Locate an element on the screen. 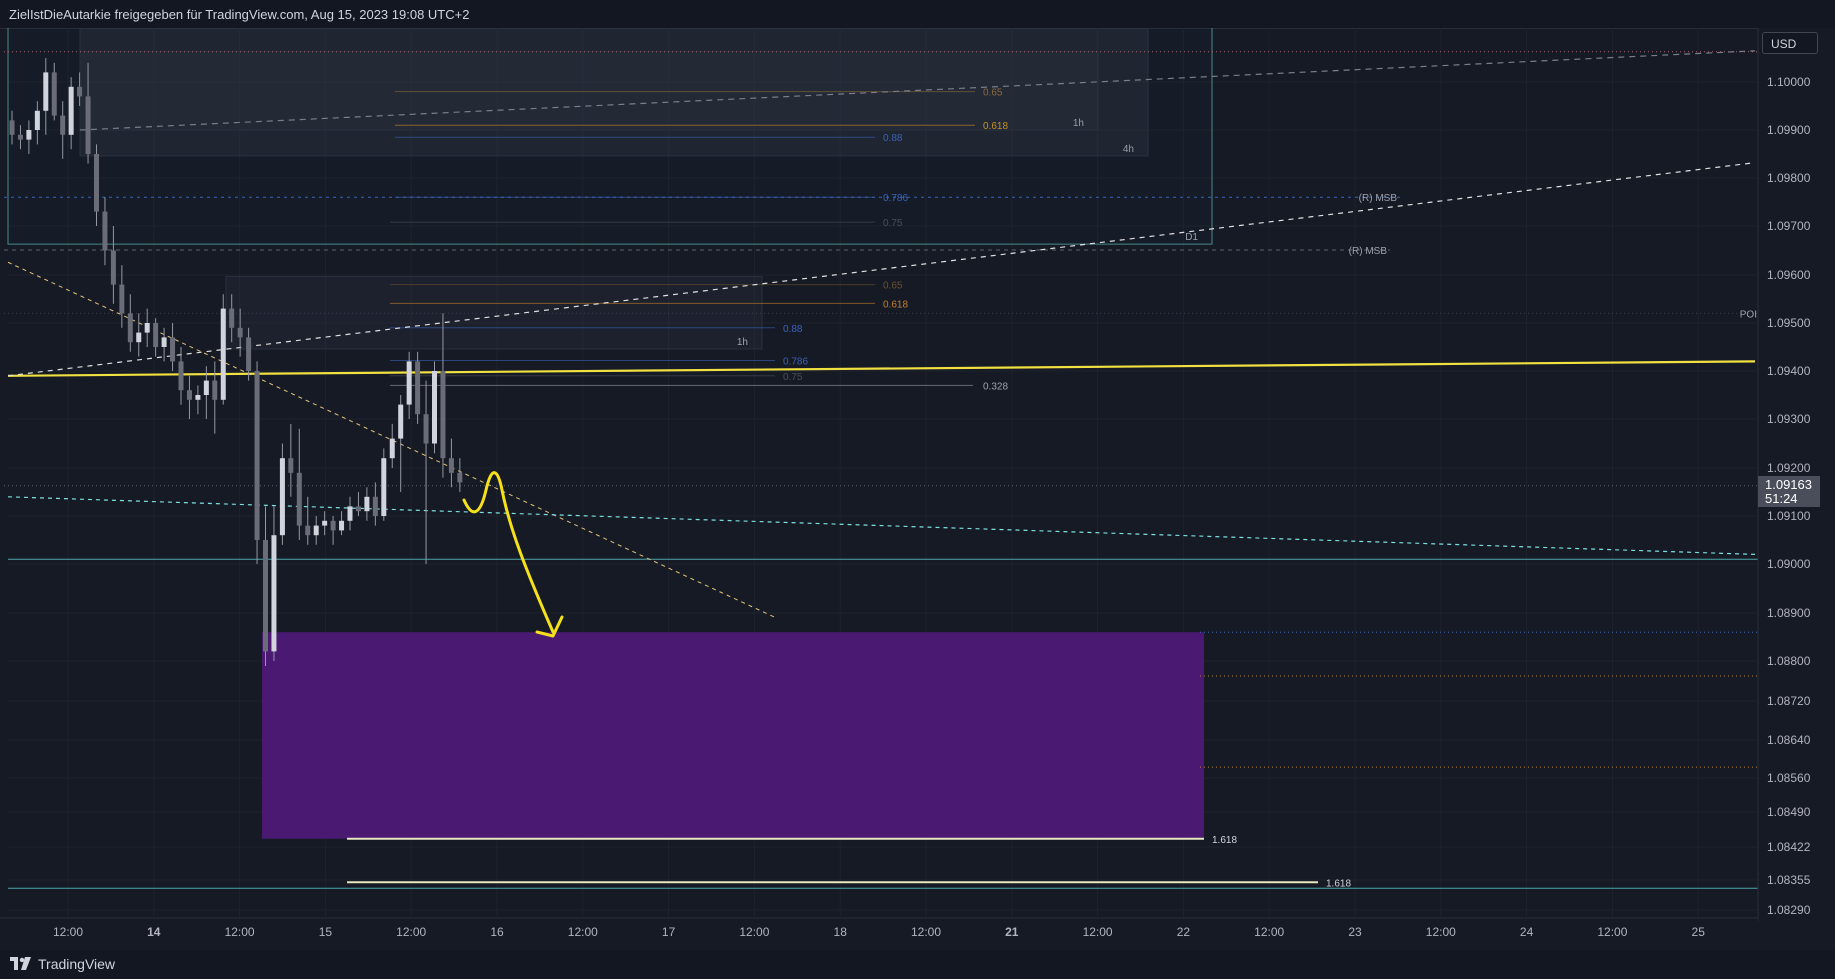 The width and height of the screenshot is (1835, 979). price-tick-label: 1.10000 is located at coordinates (1789, 82).